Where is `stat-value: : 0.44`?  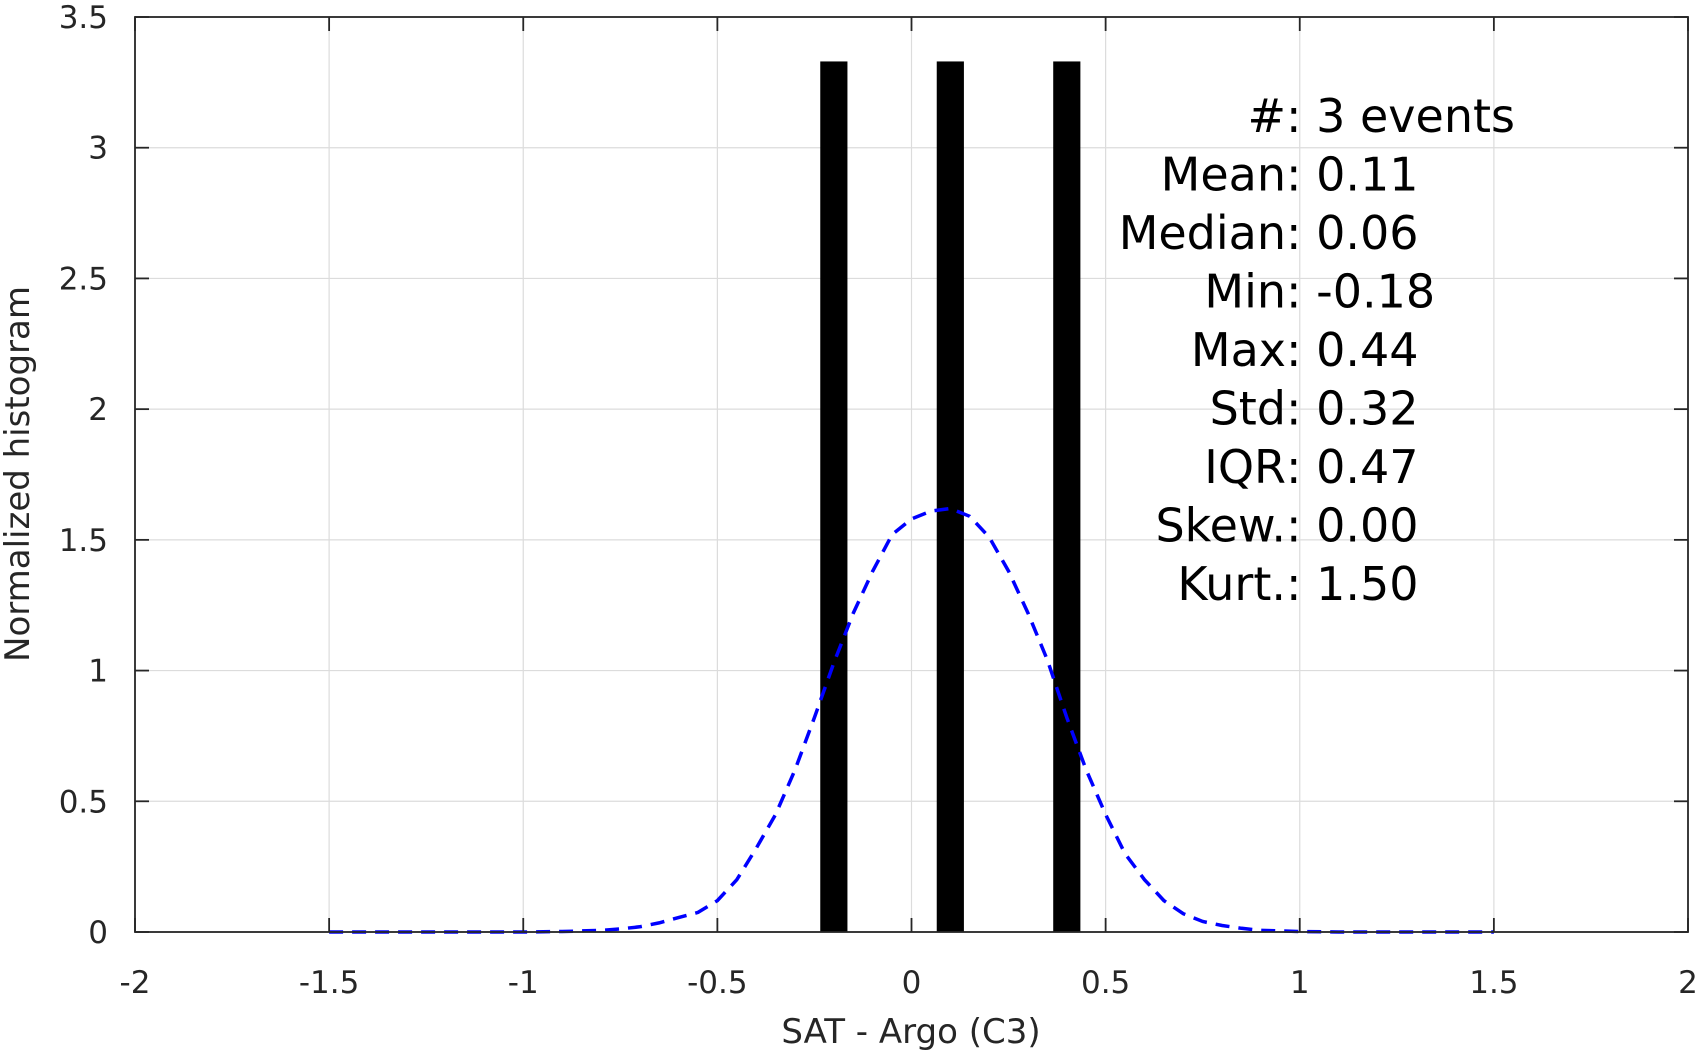 stat-value: : 0.44 is located at coordinates (1352, 350).